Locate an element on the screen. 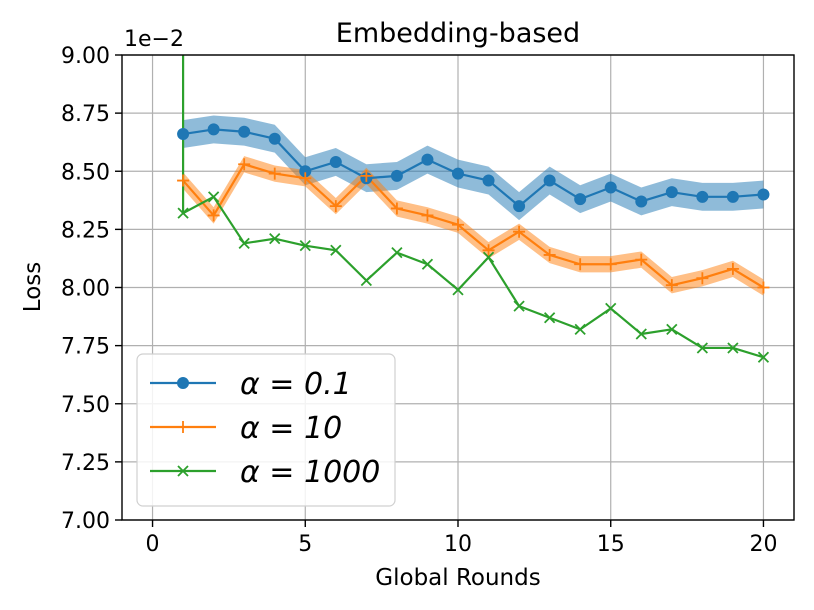 The height and width of the screenshot is (610, 814). legend-label: α = 0.1 is located at coordinates (296, 384).